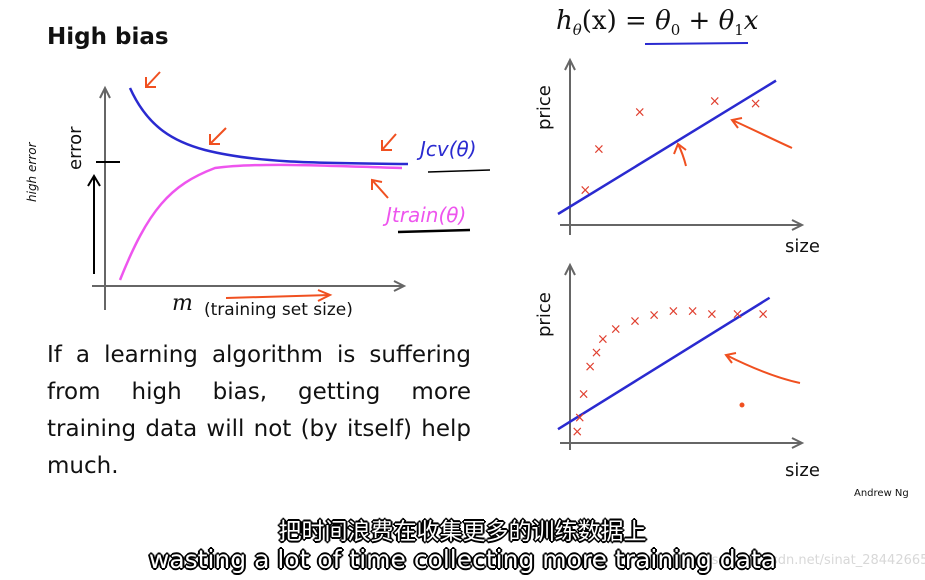  I want to click on slide-title: High bias, so click(108, 37).